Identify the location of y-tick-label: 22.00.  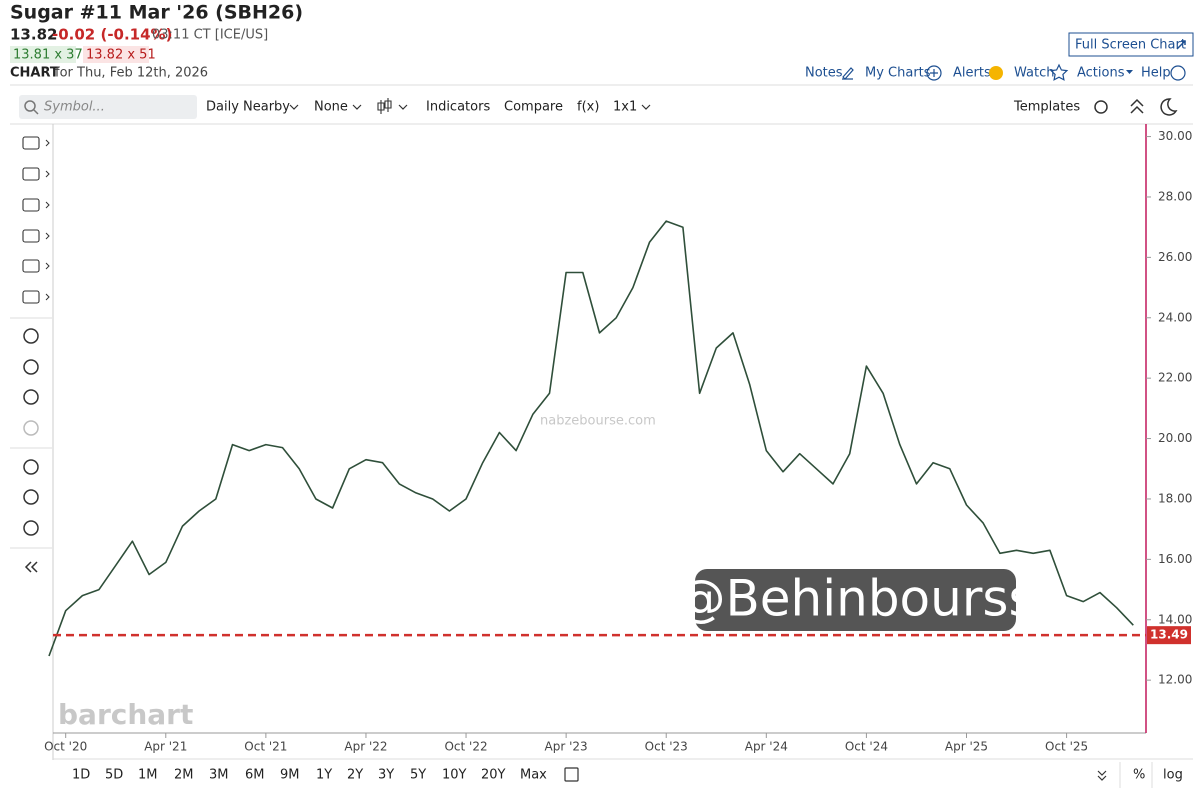
(1175, 378).